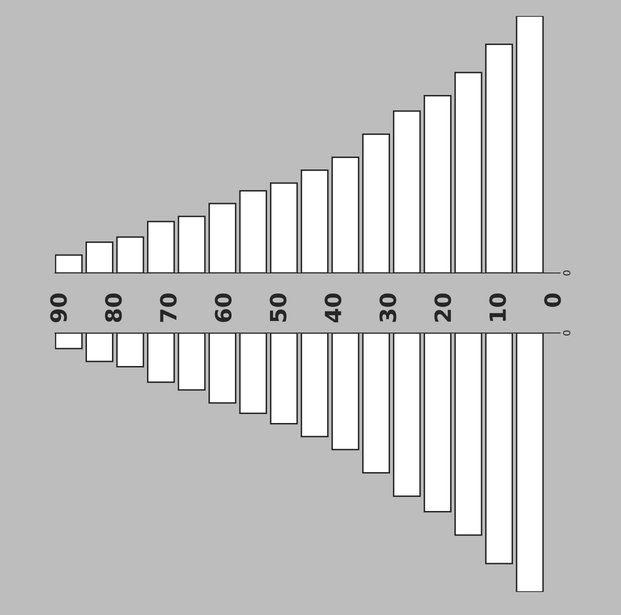 The height and width of the screenshot is (615, 621). Describe the element at coordinates (223, 308) in the screenshot. I see `x-tick-label: 60` at that location.